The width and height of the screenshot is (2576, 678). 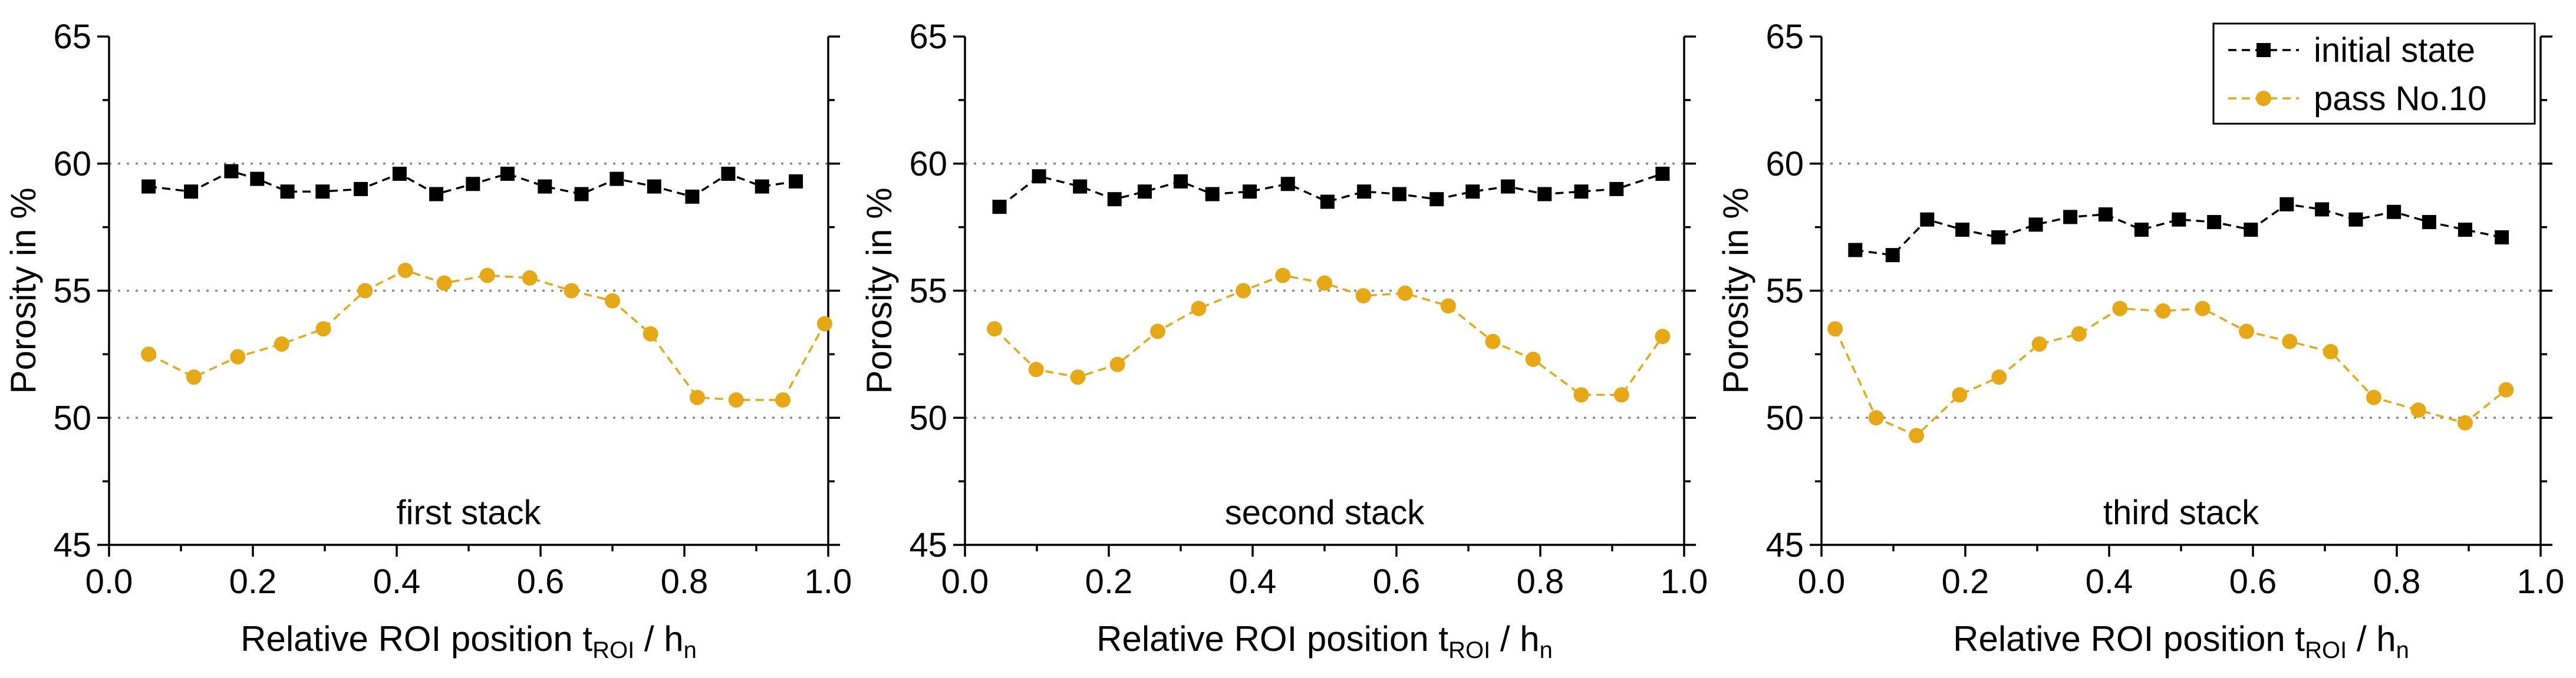 I want to click on legend-label: pass No.10, so click(x=2400, y=99).